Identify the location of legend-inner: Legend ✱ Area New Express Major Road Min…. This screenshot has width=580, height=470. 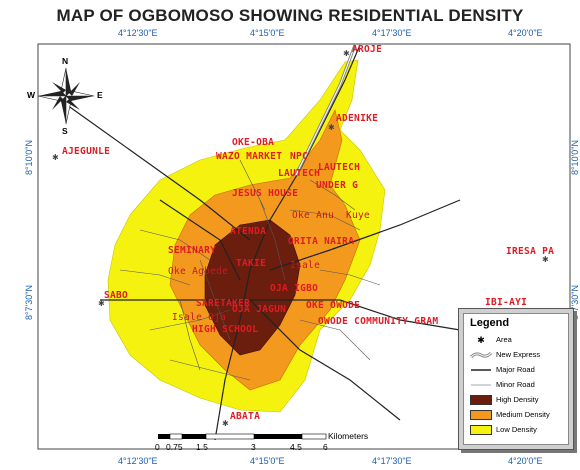
(516, 379).